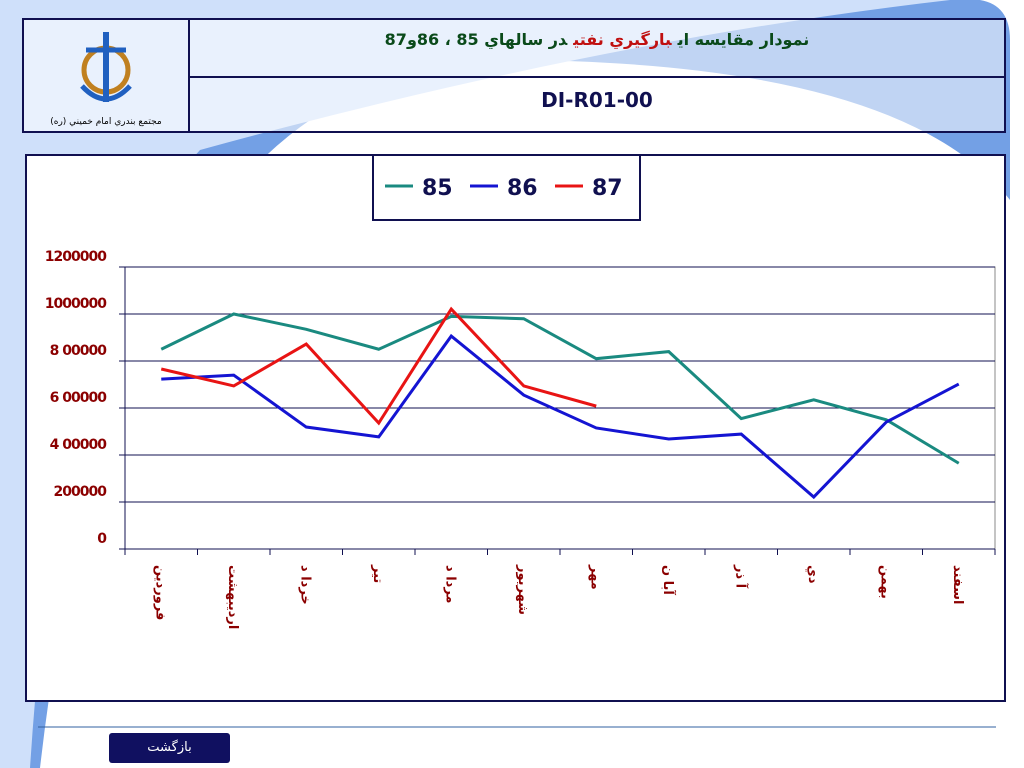 The width and height of the screenshot is (1024, 768). I want to click on series-line, so click(378, 366).